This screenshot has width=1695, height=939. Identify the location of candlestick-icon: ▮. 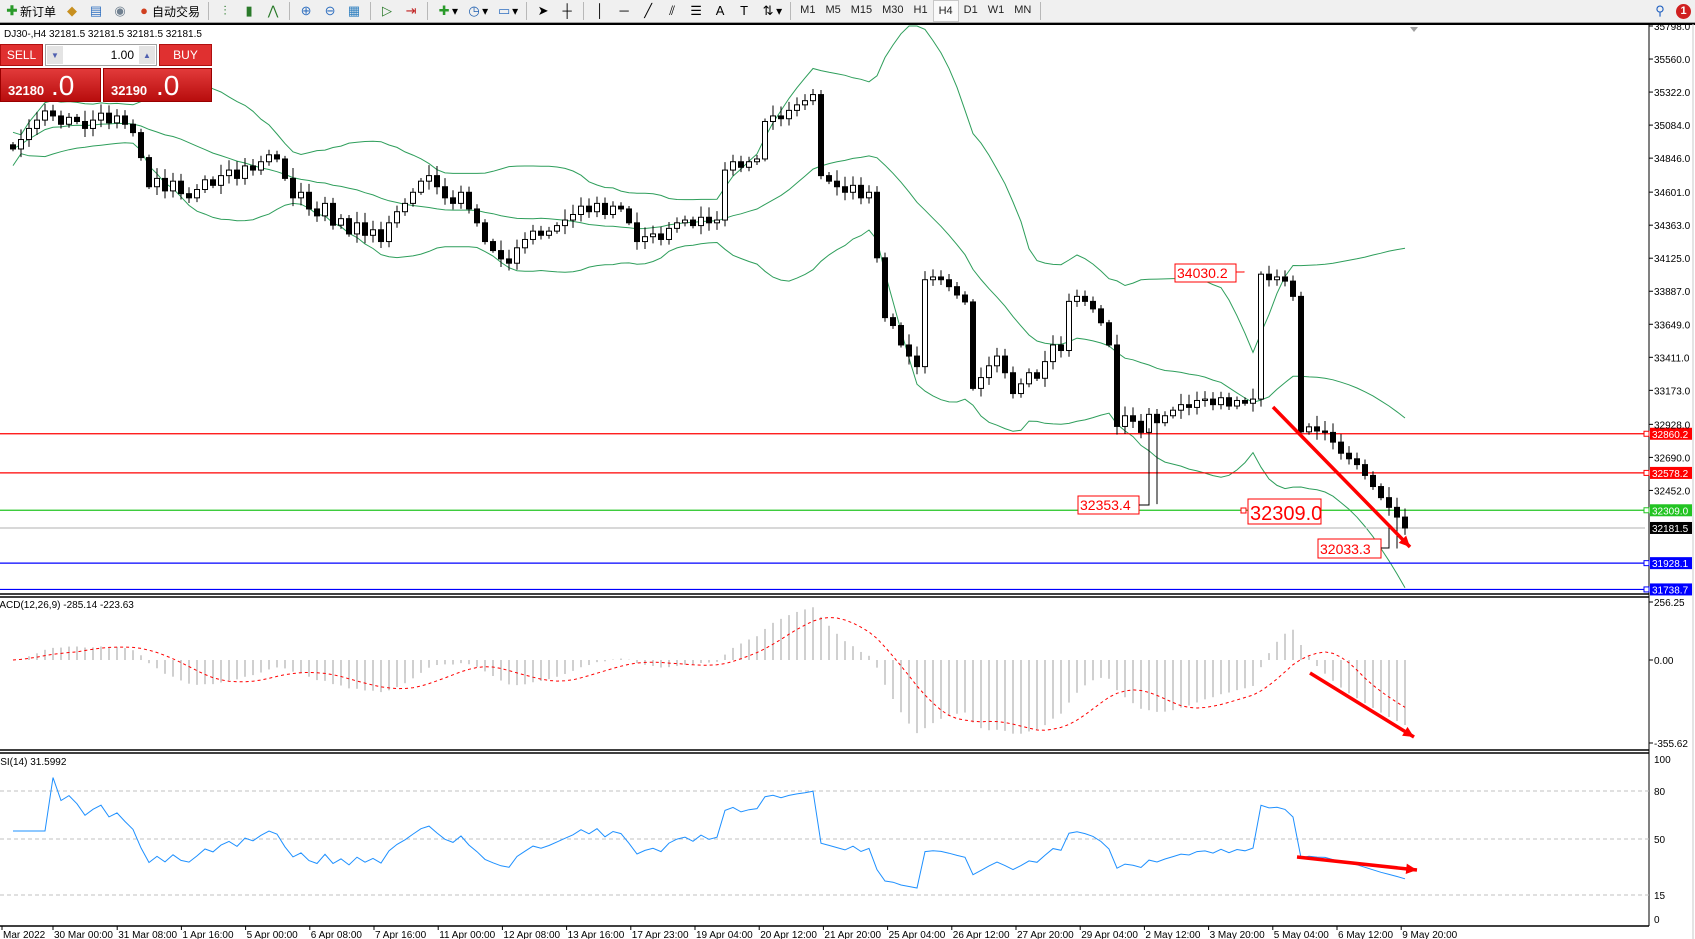
(249, 10).